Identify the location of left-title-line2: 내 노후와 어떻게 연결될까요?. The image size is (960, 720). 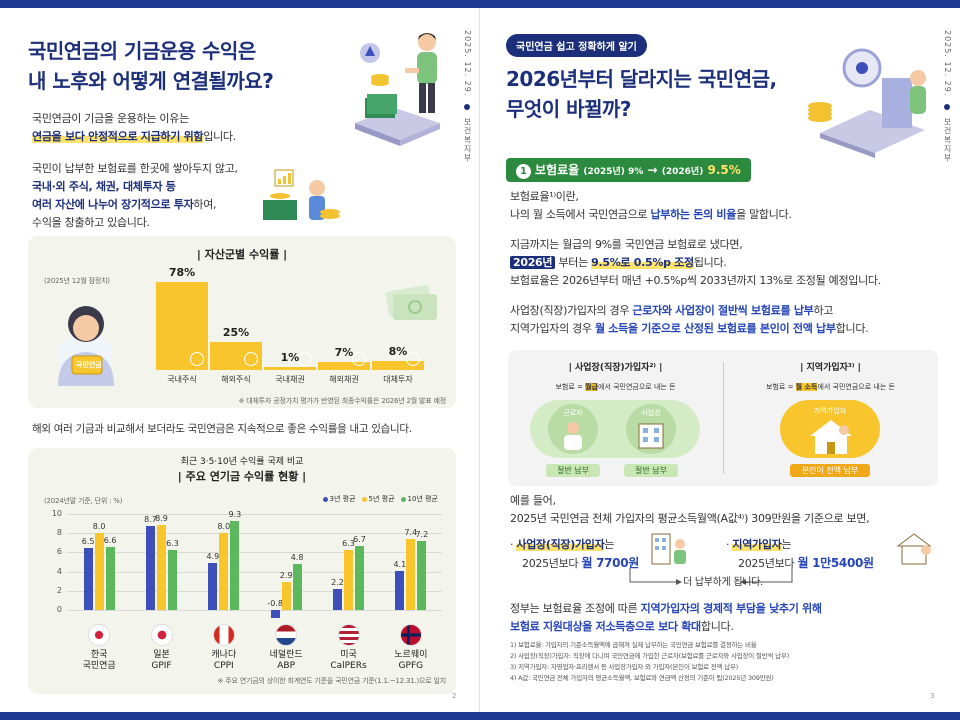
(151, 81).